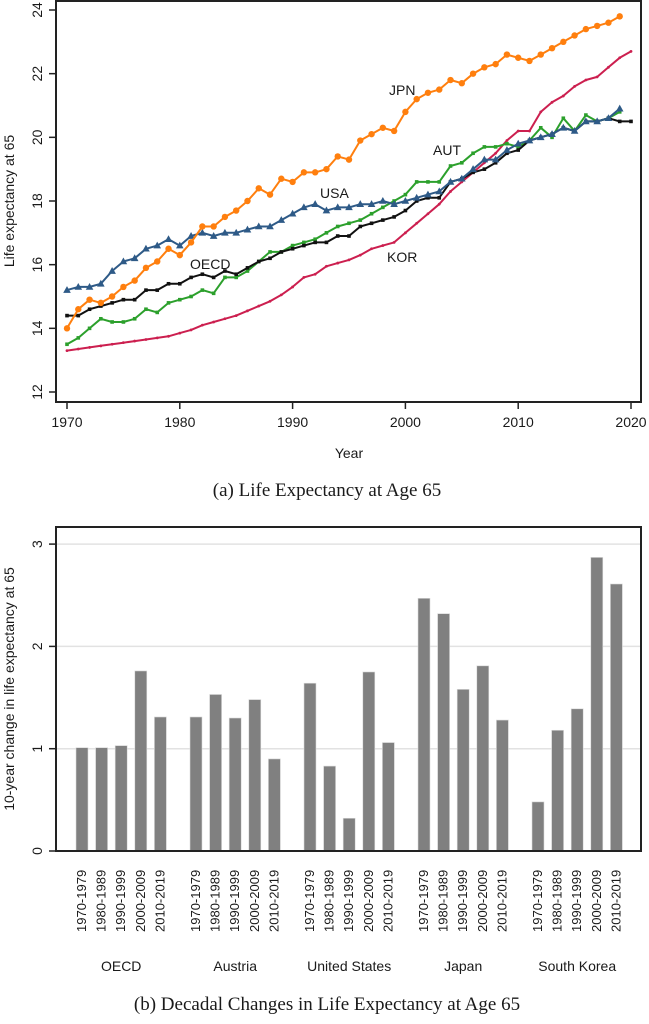 This screenshot has width=649, height=1024. I want to click on group-label: Austria, so click(235, 966).